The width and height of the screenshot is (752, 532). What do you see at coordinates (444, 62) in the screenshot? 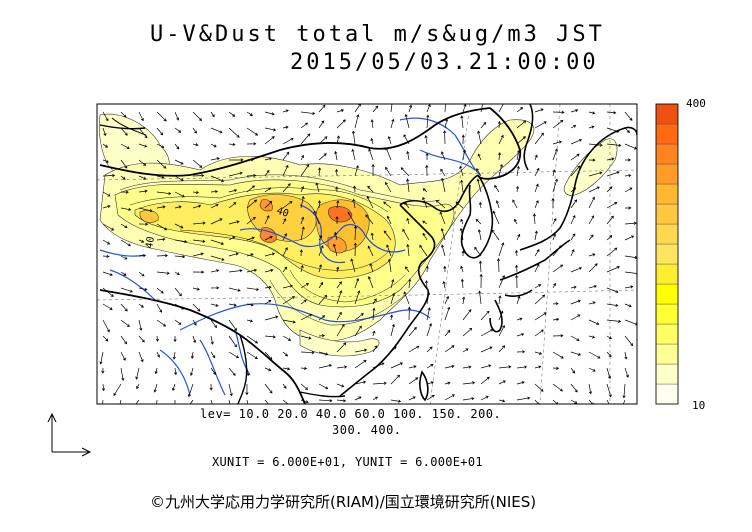
I see `timestamp: 2015/05/03.21:00:00` at bounding box center [444, 62].